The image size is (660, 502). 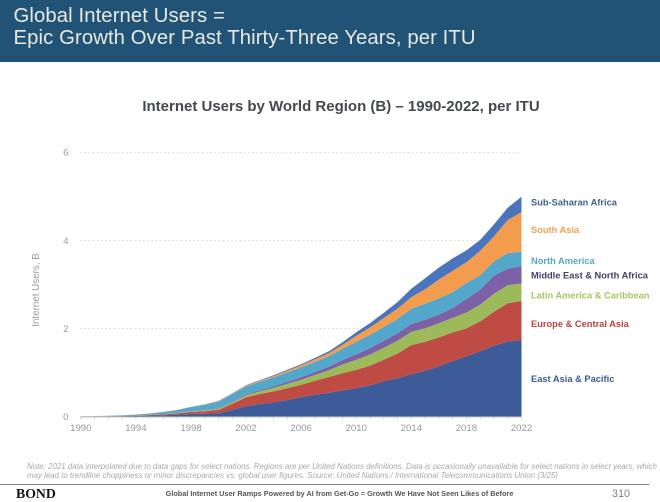 I want to click on svg-text: 2006, so click(x=300, y=428).